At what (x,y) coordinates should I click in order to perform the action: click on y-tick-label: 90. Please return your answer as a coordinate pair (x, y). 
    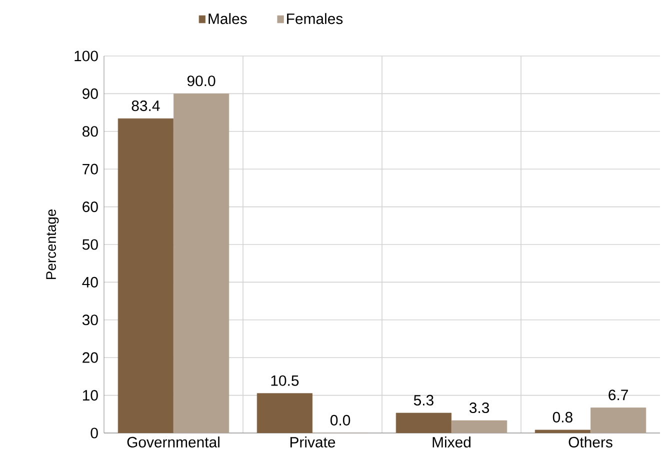
    Looking at the image, I should click on (90, 93).